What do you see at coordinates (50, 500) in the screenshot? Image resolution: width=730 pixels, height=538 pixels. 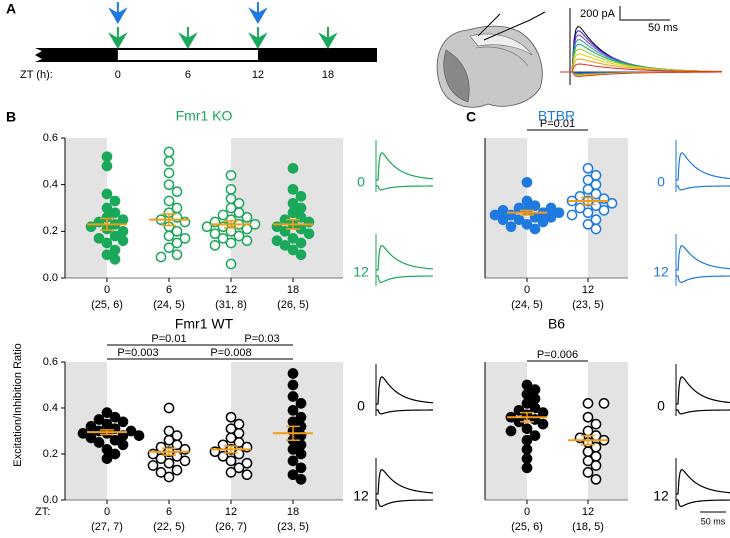 I see `y-tick-label: 0.0` at bounding box center [50, 500].